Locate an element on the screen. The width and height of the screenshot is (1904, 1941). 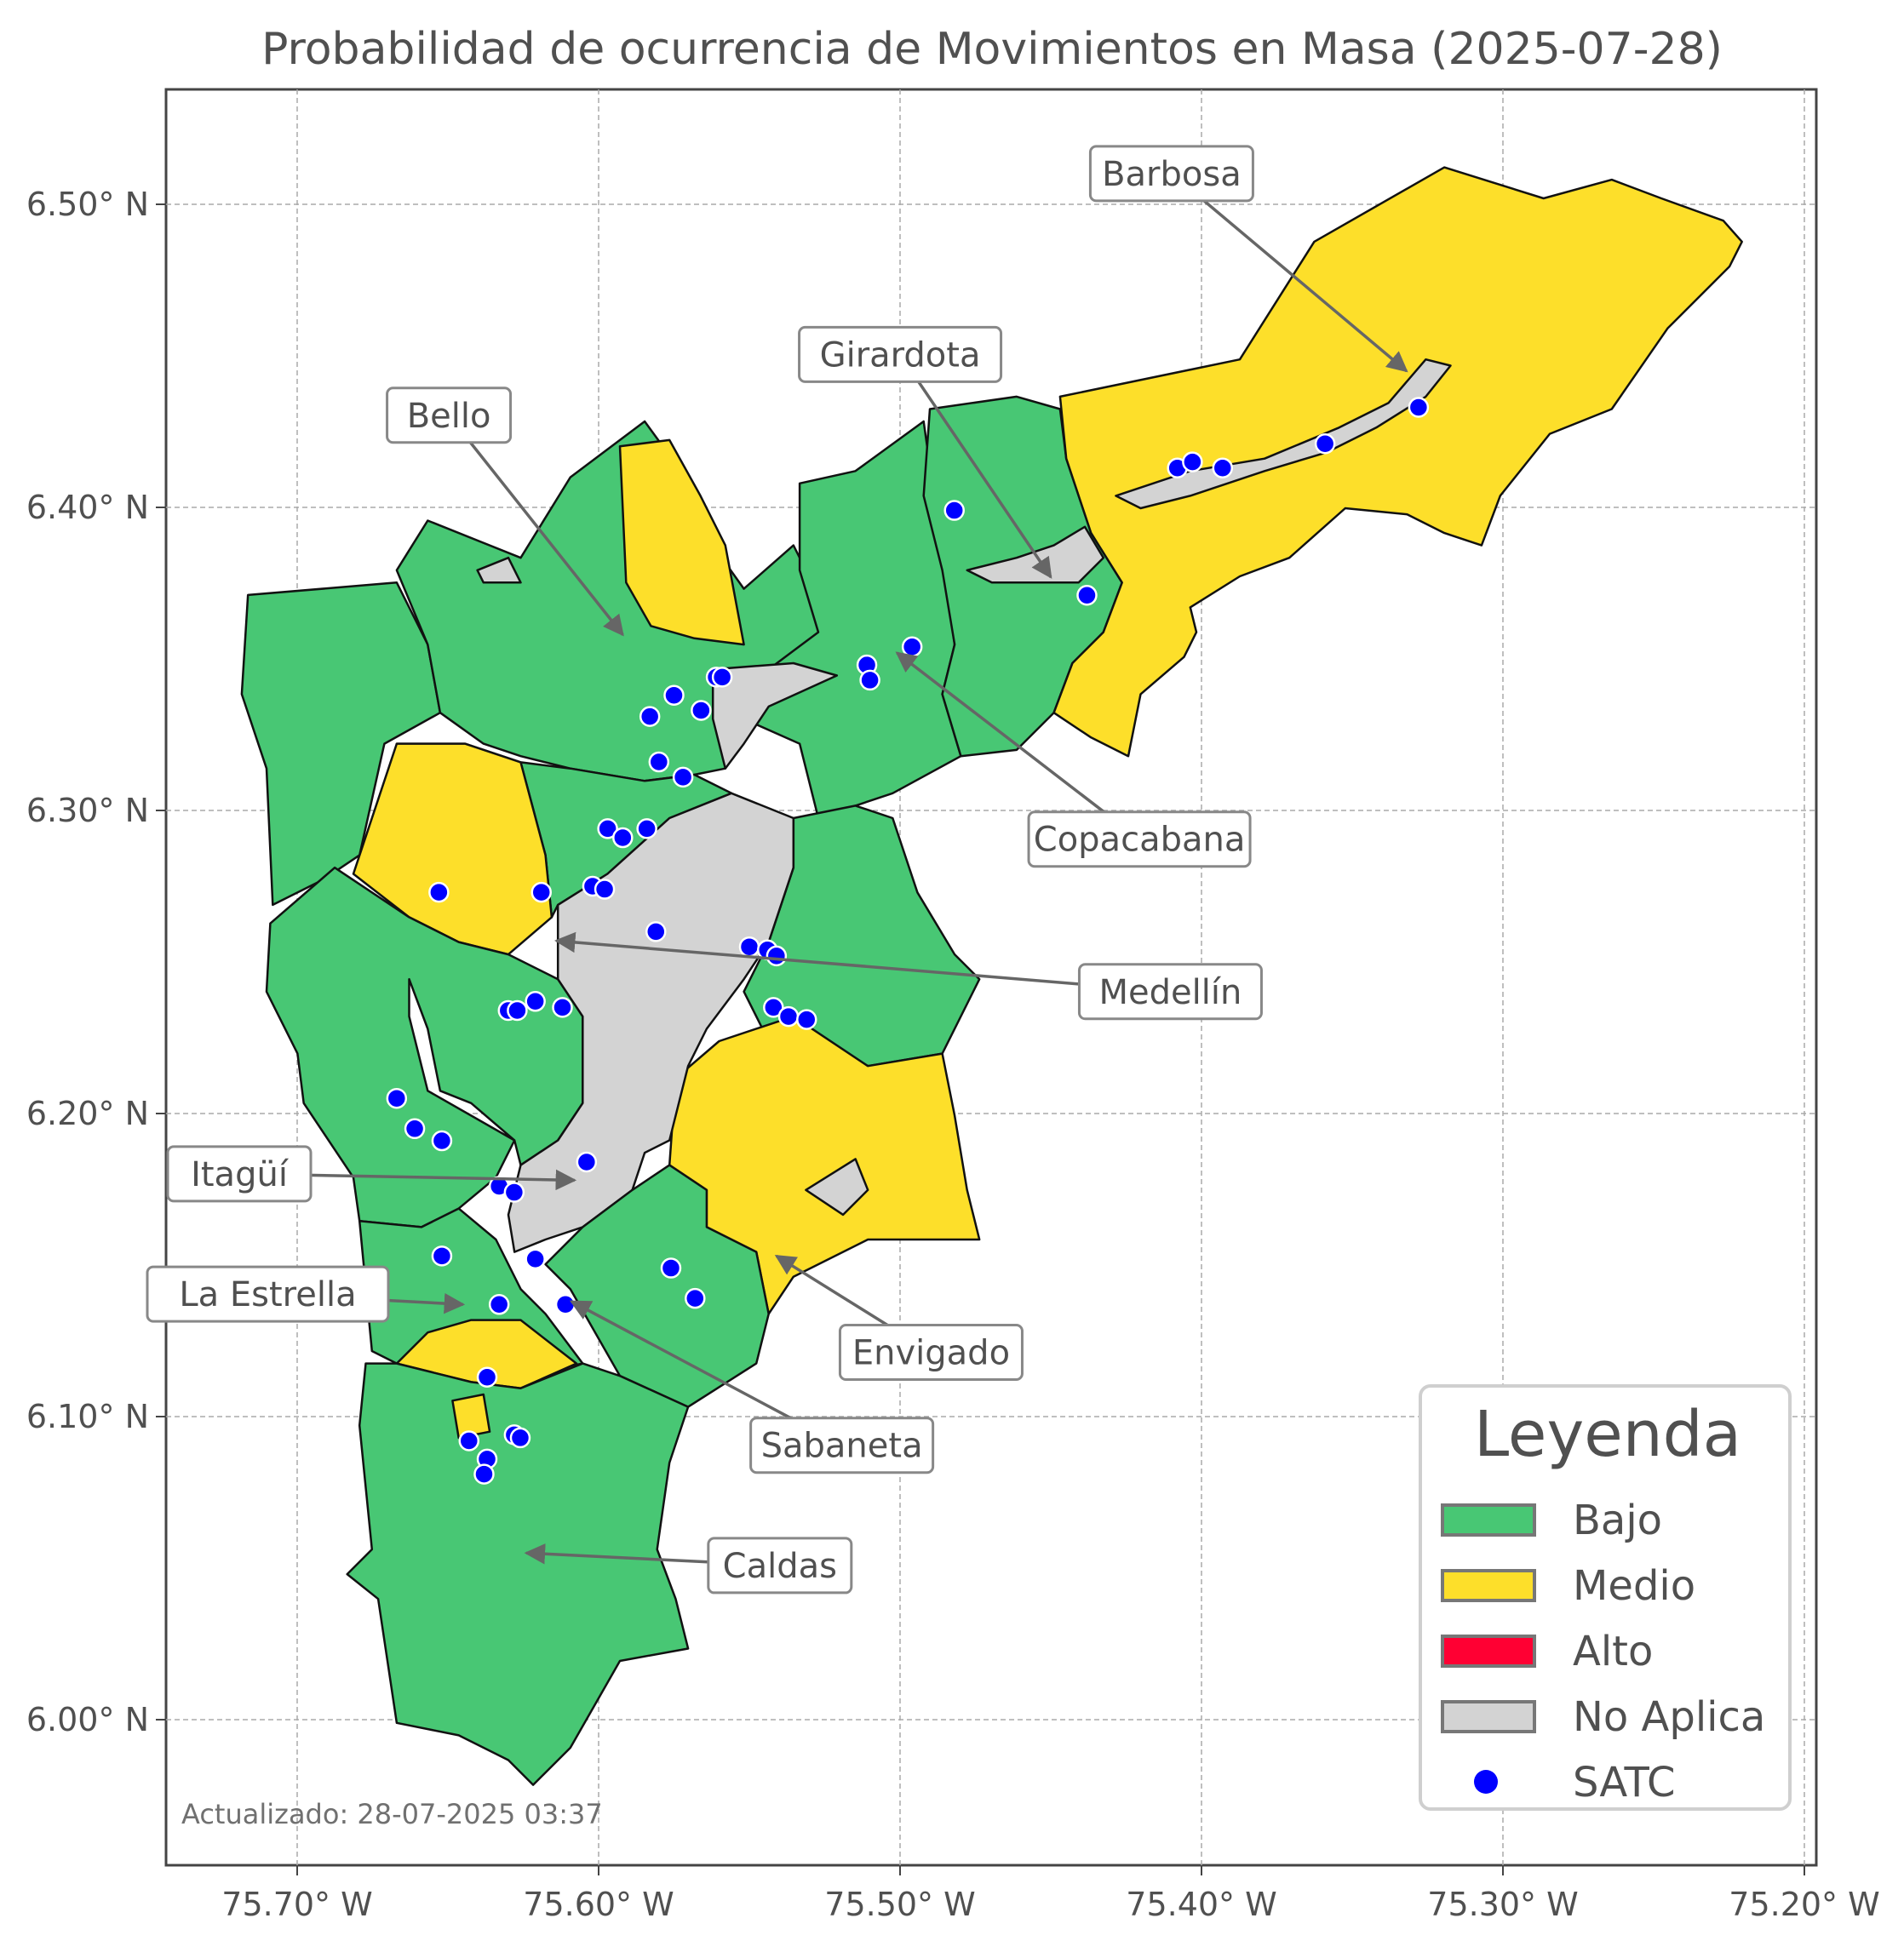
municipality-label: Caldas is located at coordinates (780, 1566).